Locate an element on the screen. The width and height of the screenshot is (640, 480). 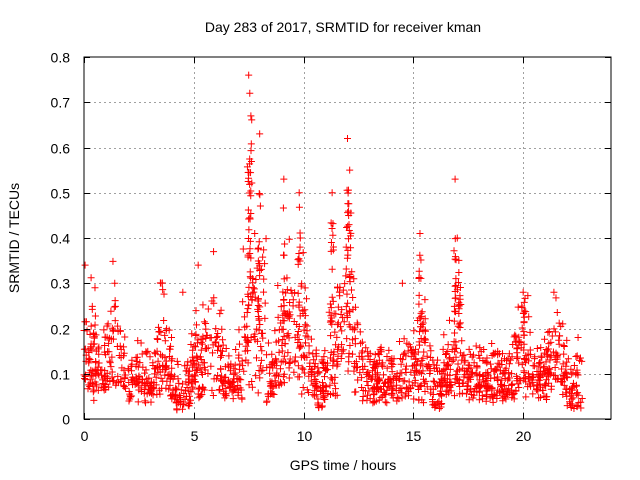
x-tick-label: 20 is located at coordinates (524, 436).